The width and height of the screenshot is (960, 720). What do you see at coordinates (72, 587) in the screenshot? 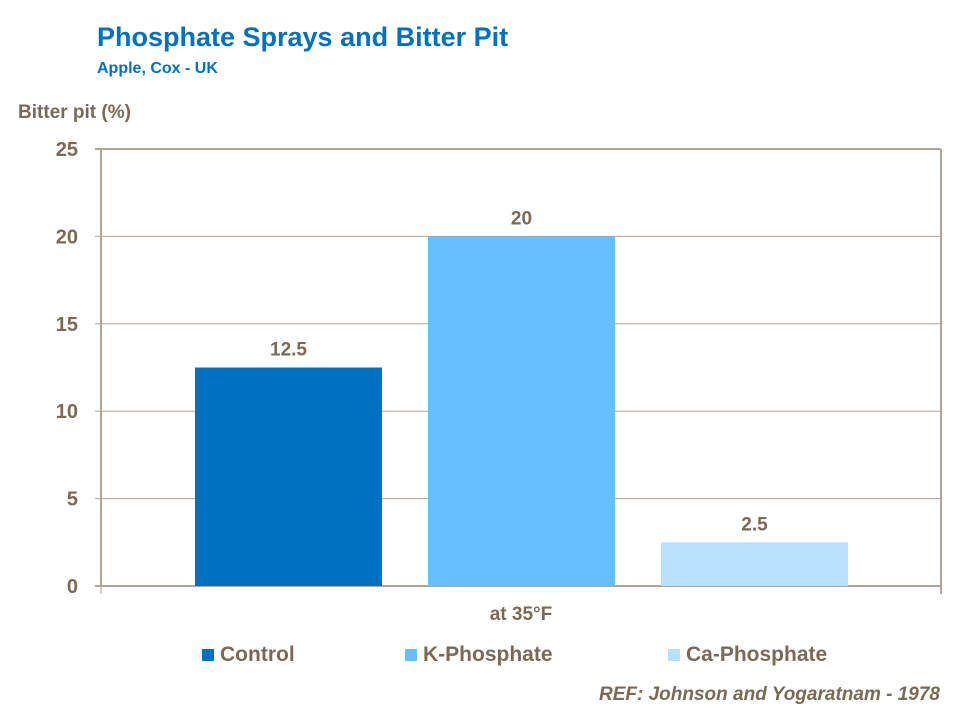
I see `y-tick-label: 0` at bounding box center [72, 587].